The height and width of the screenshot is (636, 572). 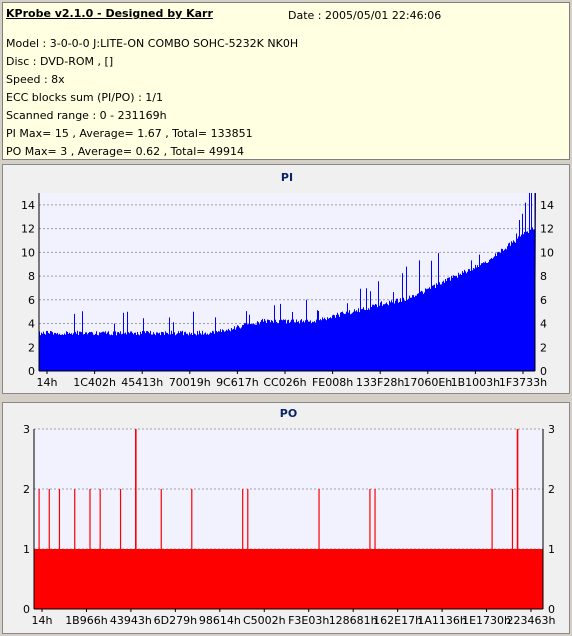 What do you see at coordinates (47, 382) in the screenshot?
I see `pi-x-tick-label: 14h` at bounding box center [47, 382].